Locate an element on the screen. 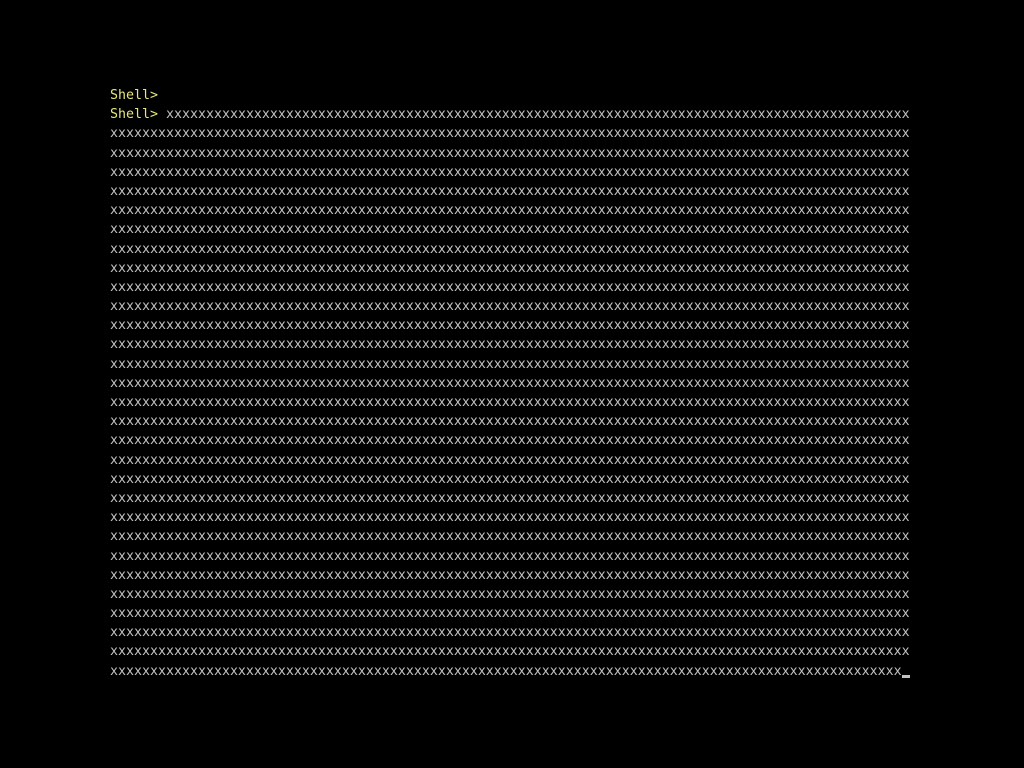 The image size is (1024, 768). terminal-line: Shell> is located at coordinates (513, 95).